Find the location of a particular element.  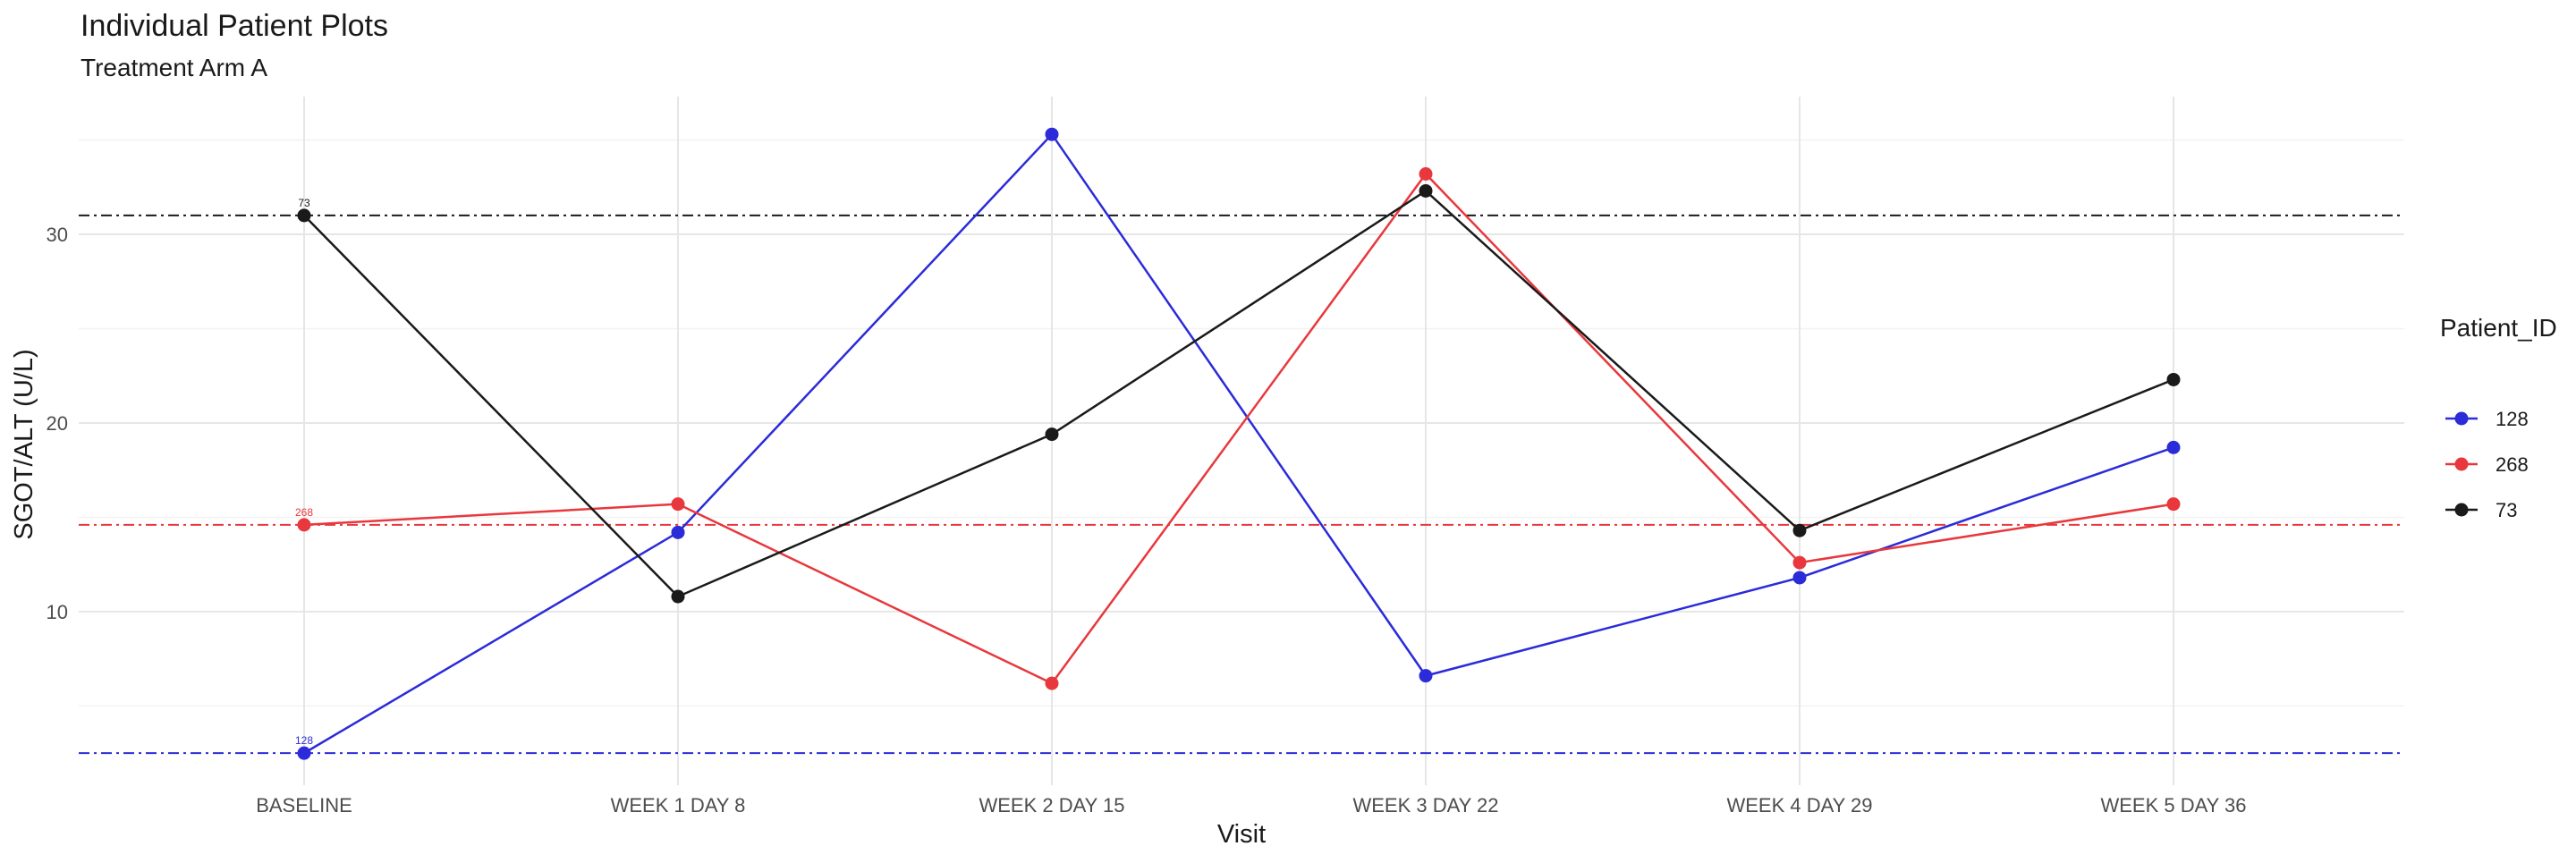

y-axis-ticks: 10 20 30 is located at coordinates (57, 423).